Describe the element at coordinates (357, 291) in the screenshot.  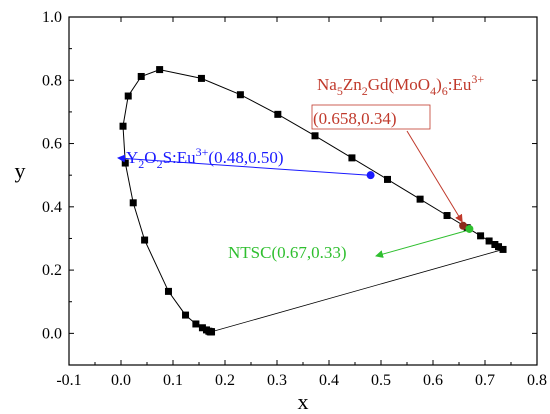
I see `purple-line` at that location.